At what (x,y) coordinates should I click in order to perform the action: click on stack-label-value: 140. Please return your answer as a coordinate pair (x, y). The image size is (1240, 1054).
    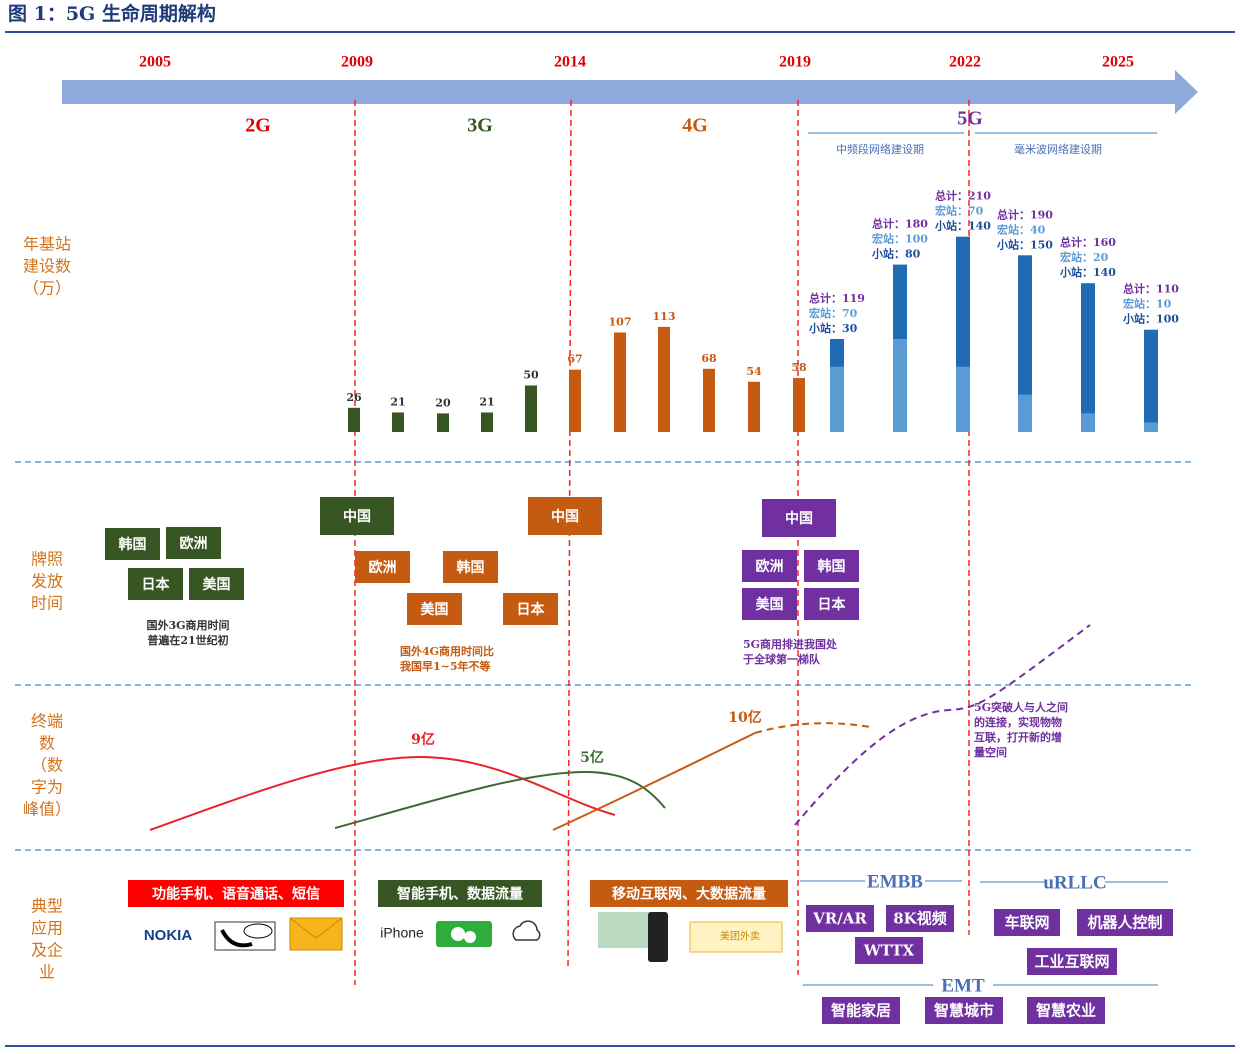
    Looking at the image, I should click on (979, 226).